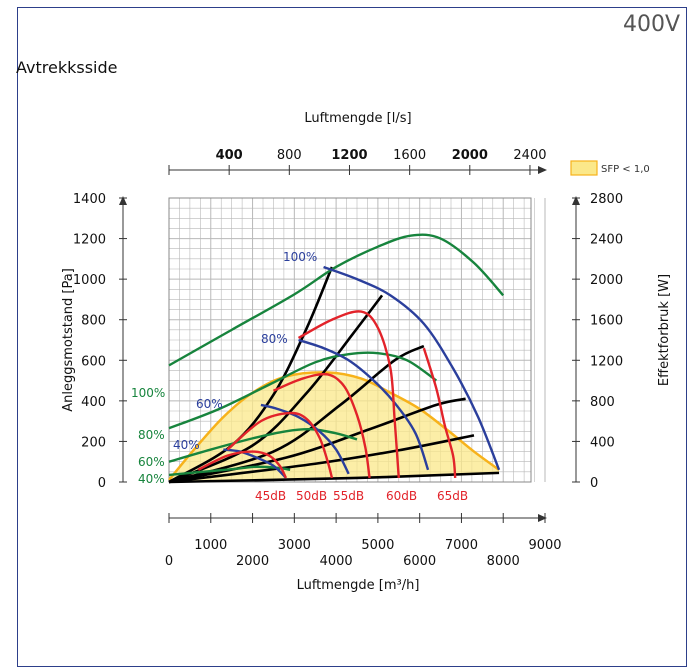 The image size is (696, 667). What do you see at coordinates (93, 361) in the screenshot?
I see `y-left-tick-label: 600` at bounding box center [93, 361].